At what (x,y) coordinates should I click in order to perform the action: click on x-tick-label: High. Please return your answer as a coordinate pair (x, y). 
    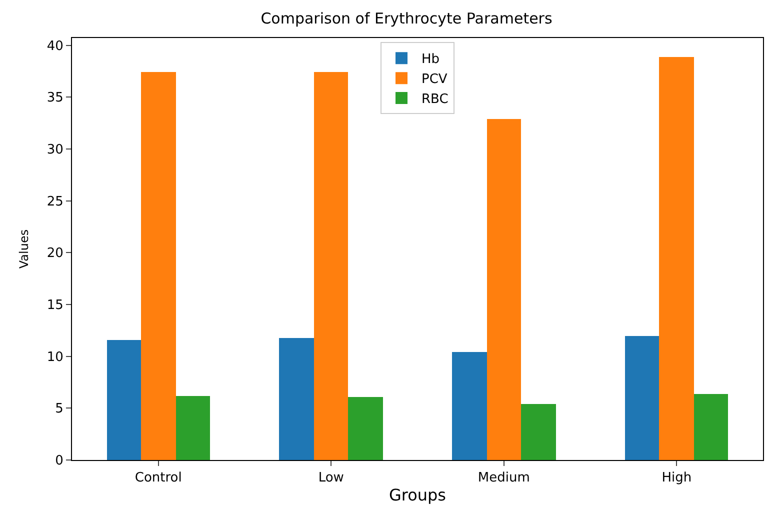
    Looking at the image, I should click on (677, 478).